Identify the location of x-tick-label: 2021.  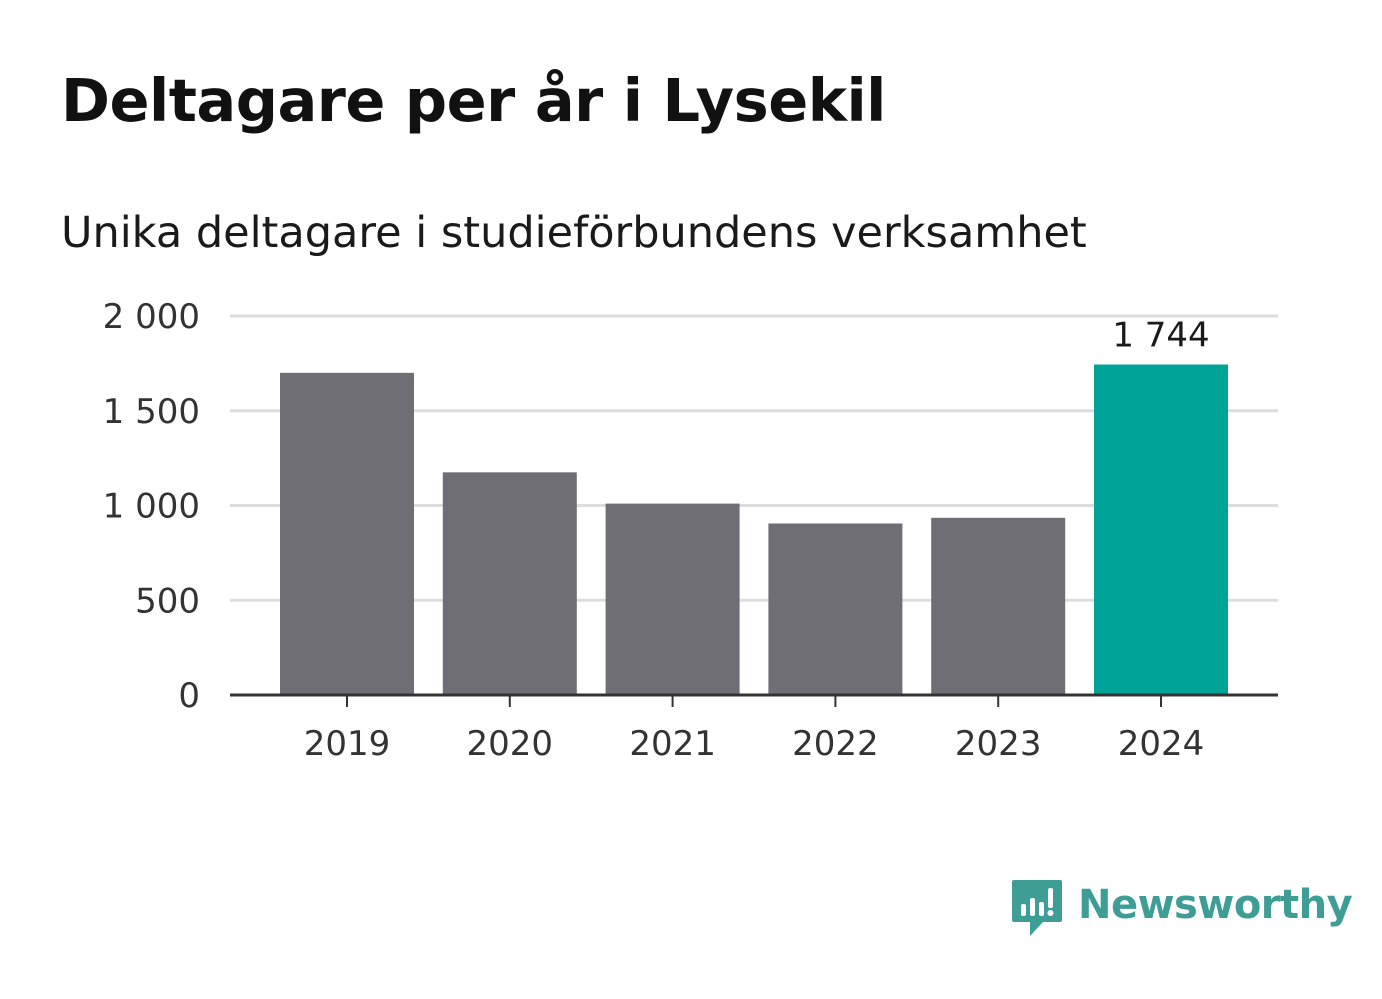
(672, 744).